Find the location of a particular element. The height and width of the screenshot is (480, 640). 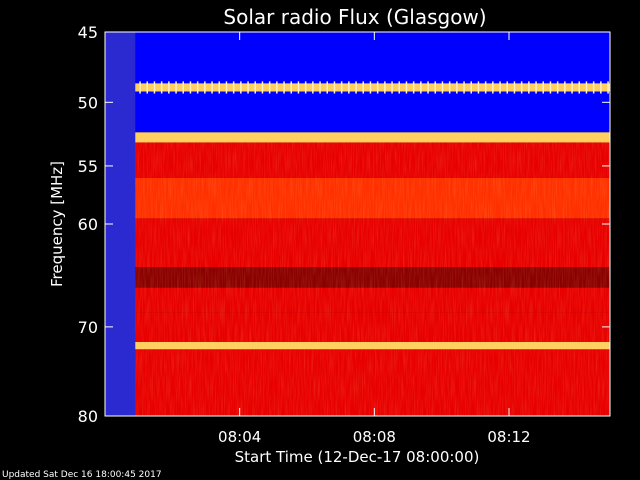

y-tick-label: 45 is located at coordinates (88, 32).